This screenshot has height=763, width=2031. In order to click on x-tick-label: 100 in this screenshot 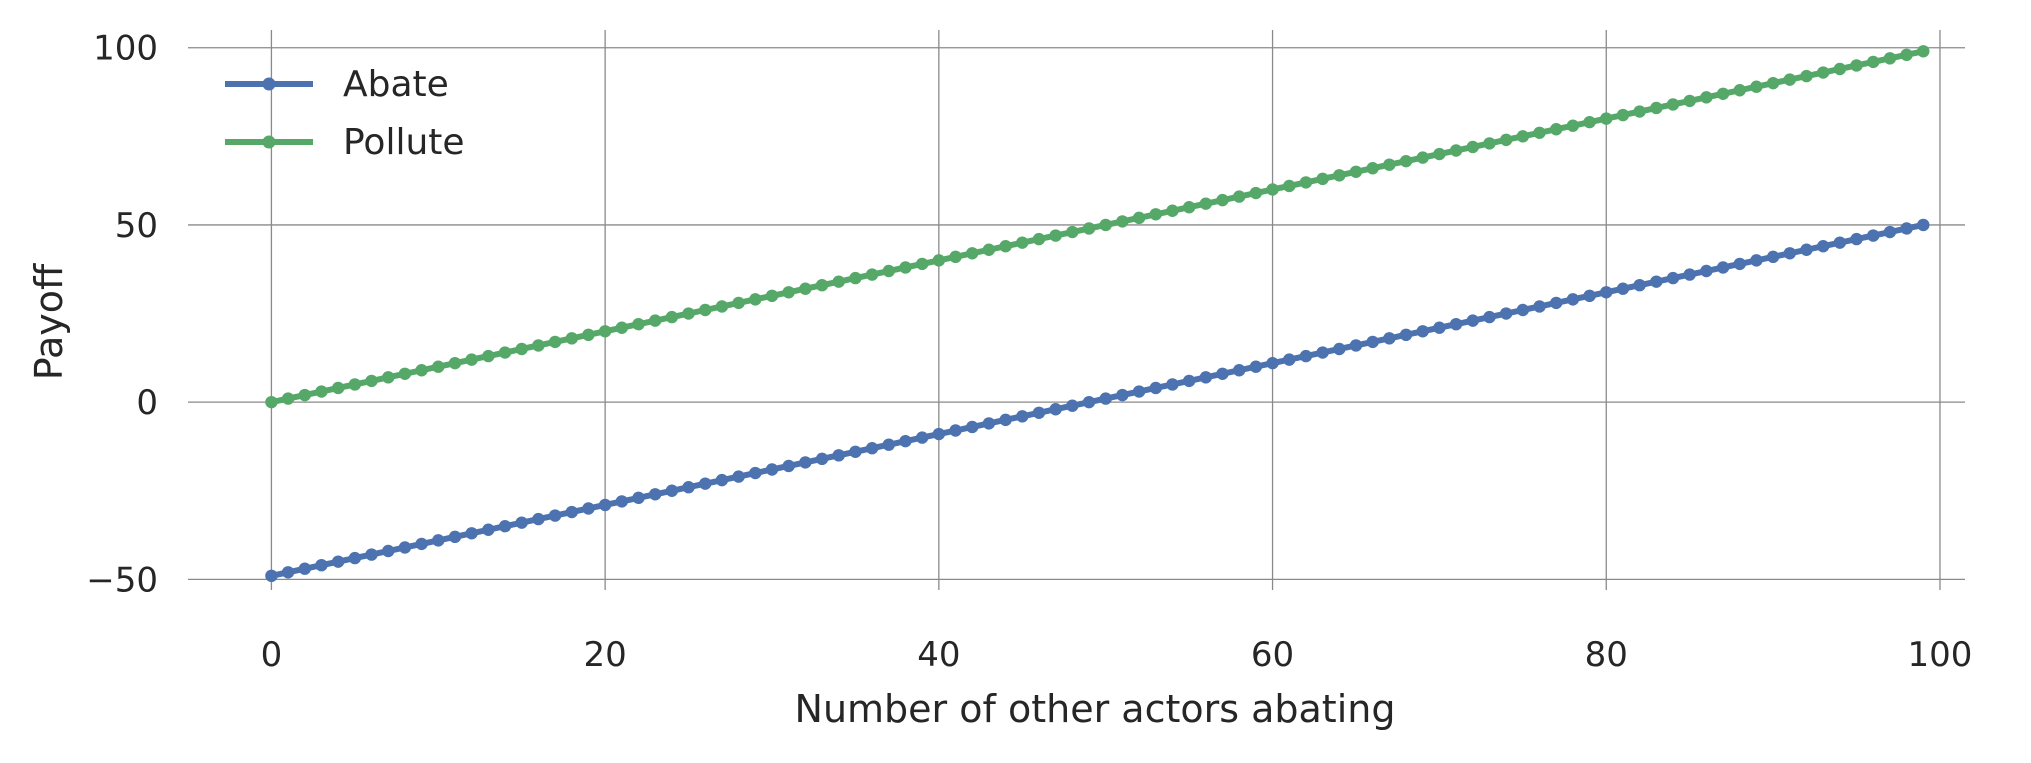, I will do `click(1940, 655)`.